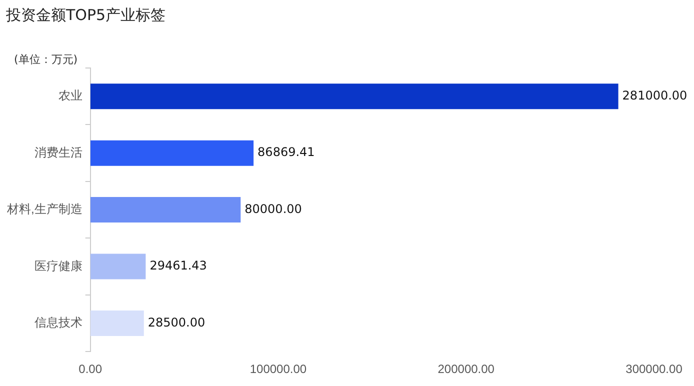  Describe the element at coordinates (654, 369) in the screenshot. I see `x-tick-label: 300000.00` at that location.